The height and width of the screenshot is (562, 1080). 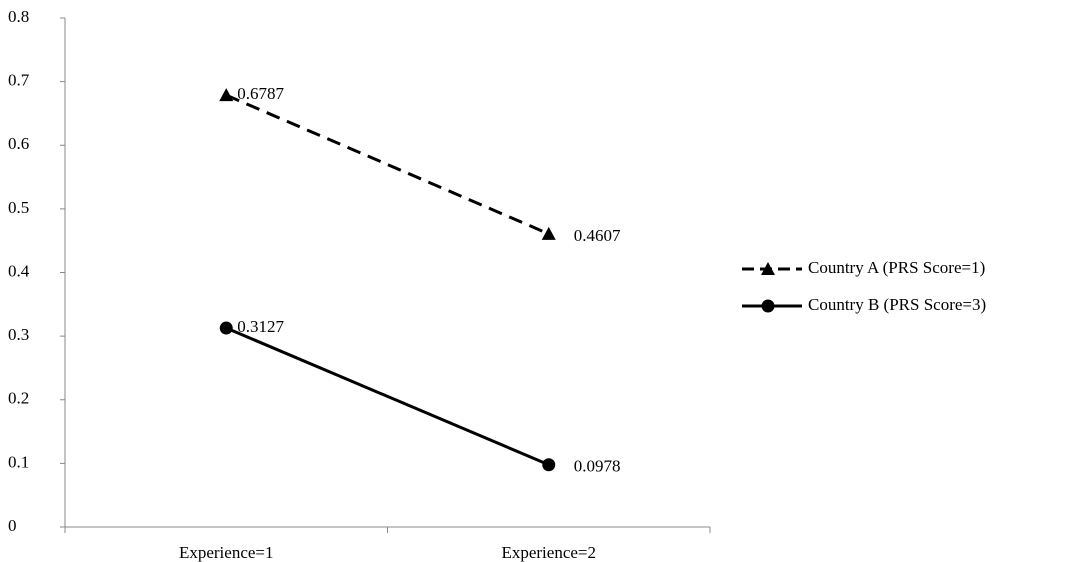 What do you see at coordinates (18, 207) in the screenshot?
I see `y-tick-label: 0.5` at bounding box center [18, 207].